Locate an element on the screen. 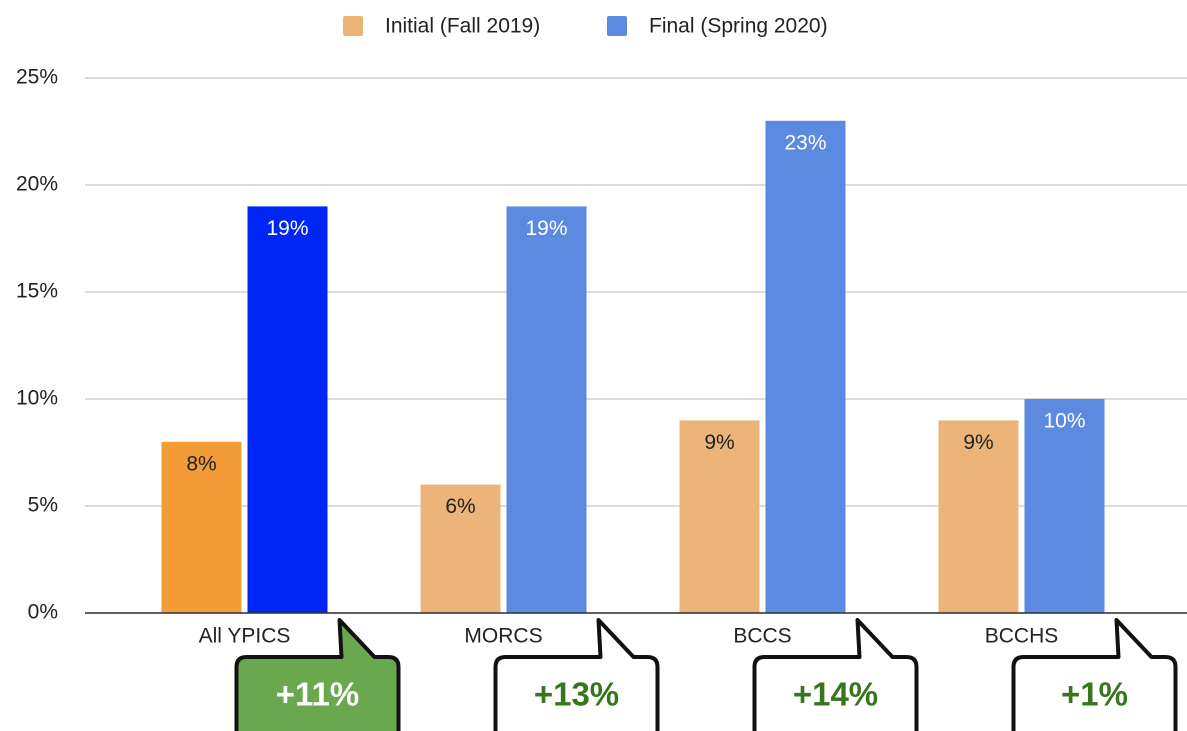 This screenshot has height=731, width=1187. value-label: 10% is located at coordinates (1064, 421).